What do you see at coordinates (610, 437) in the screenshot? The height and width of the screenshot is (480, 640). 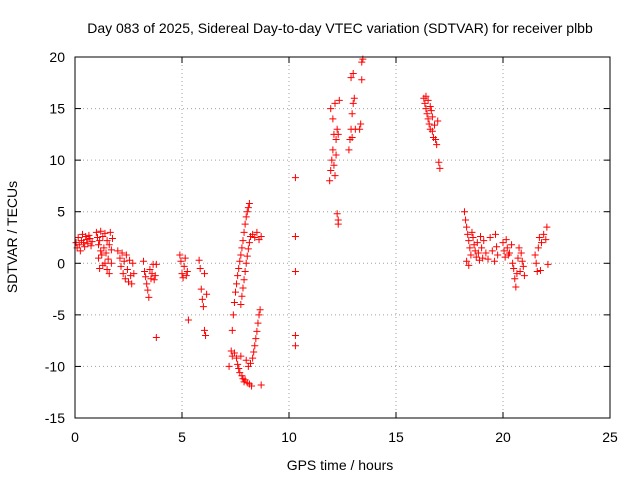 I see `x-tick-label: 25` at bounding box center [610, 437].